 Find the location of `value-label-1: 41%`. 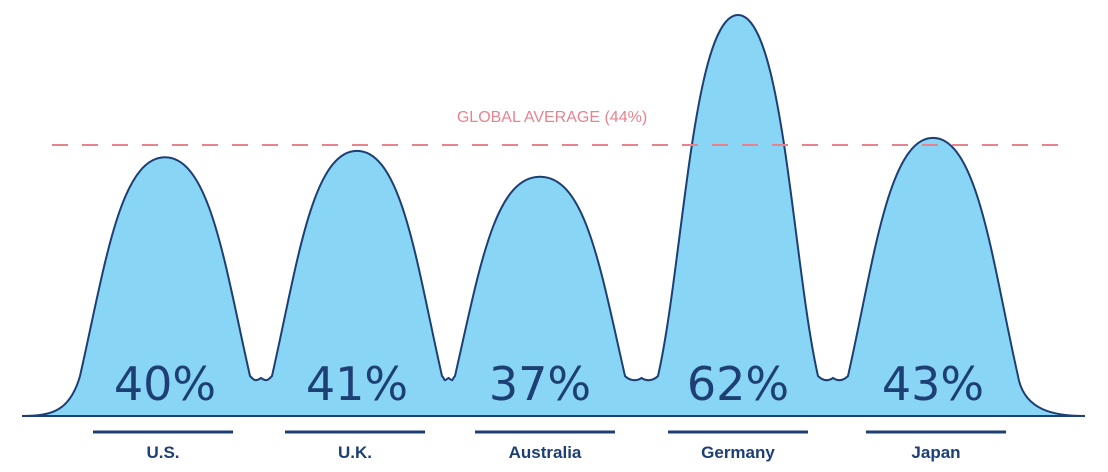

value-label-1: 41% is located at coordinates (357, 384).